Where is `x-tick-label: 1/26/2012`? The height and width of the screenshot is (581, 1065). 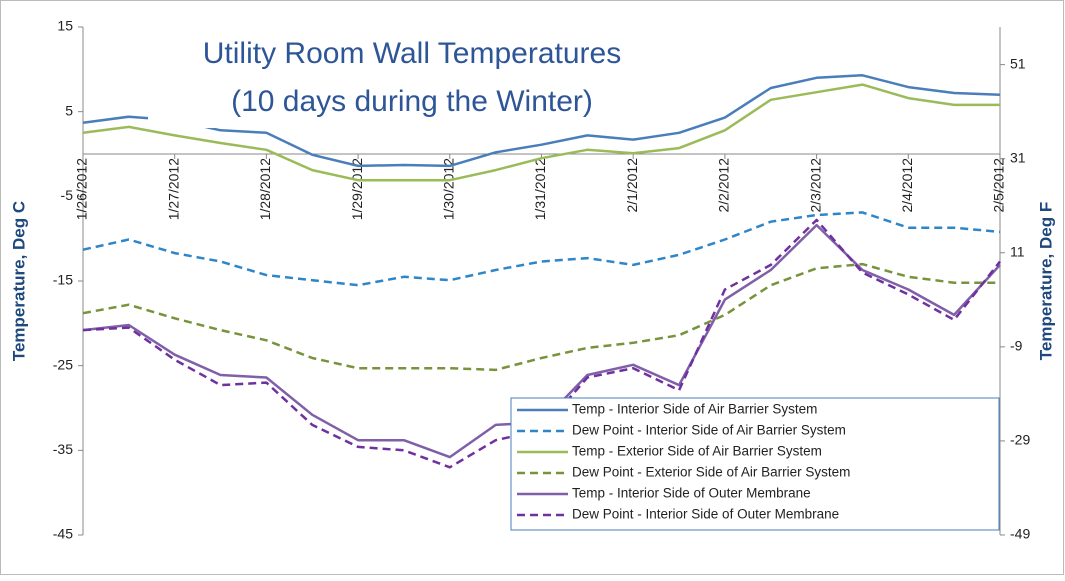
x-tick-label: 1/26/2012 is located at coordinates (82, 189).